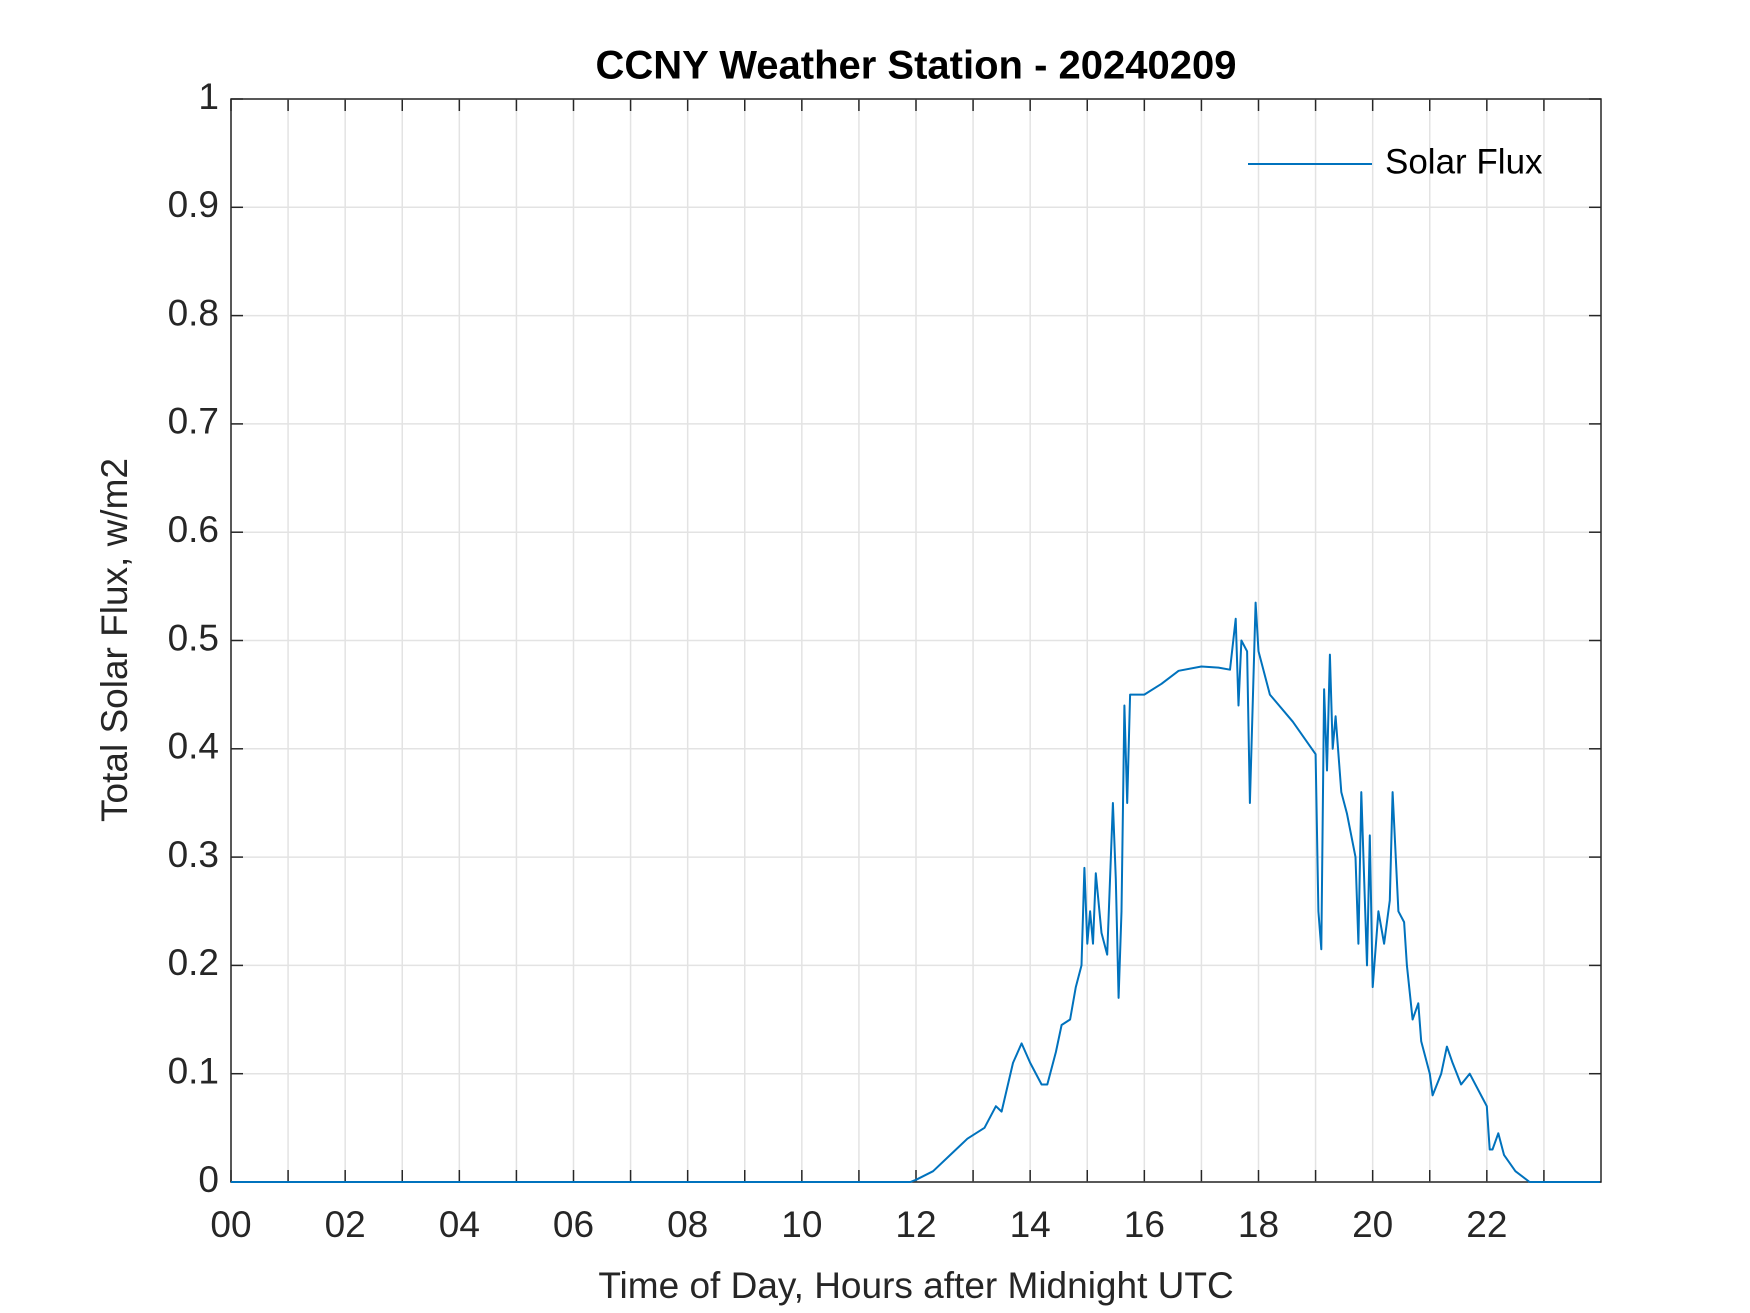  Describe the element at coordinates (193, 312) in the screenshot. I see `y-tick-label: 0.8` at that location.